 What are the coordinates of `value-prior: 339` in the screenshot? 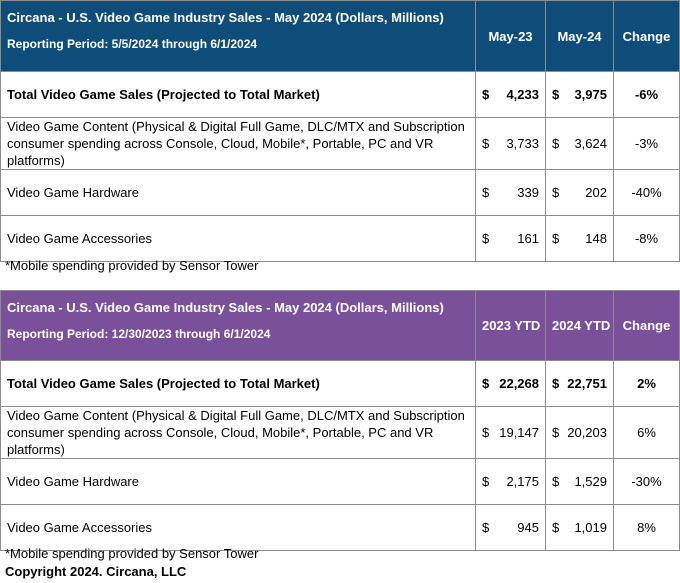 It's located at (528, 192).